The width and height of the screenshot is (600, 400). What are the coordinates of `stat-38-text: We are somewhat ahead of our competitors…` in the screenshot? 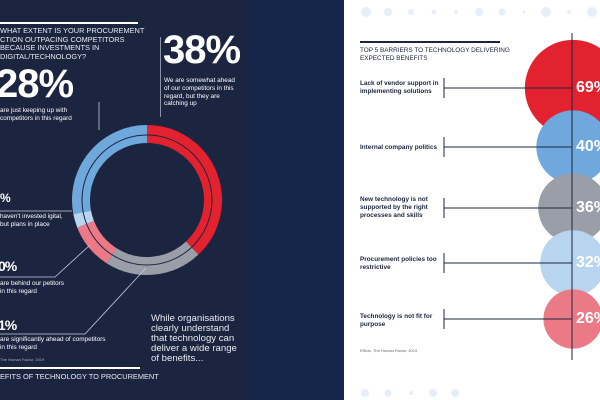 It's located at (199, 92).